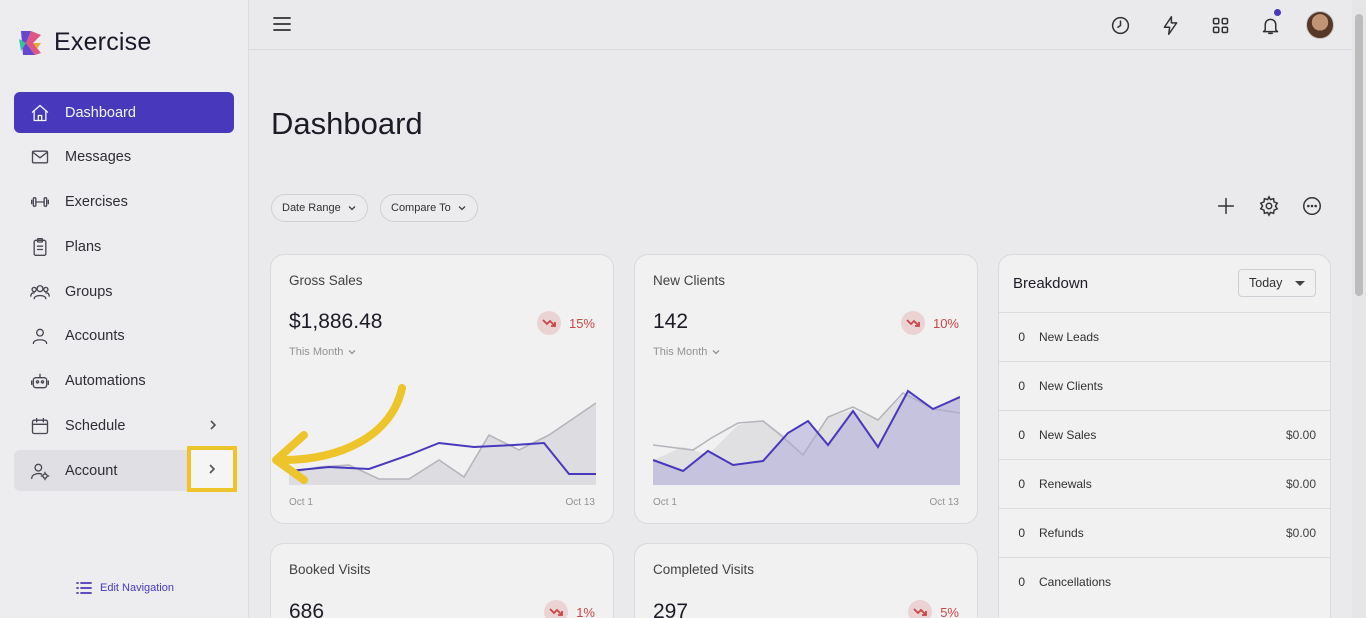 This screenshot has height=618, width=1366. I want to click on trend-value: 10%, so click(945, 323).